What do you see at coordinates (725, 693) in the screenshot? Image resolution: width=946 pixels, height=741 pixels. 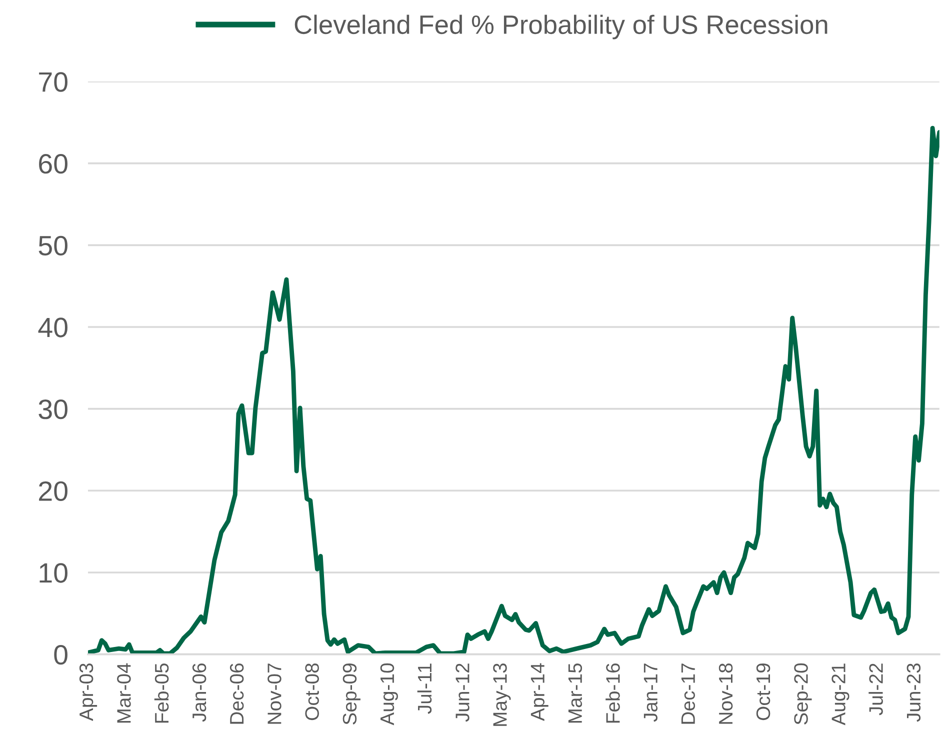 I see `x-tick-label: Nov-18` at bounding box center [725, 693].